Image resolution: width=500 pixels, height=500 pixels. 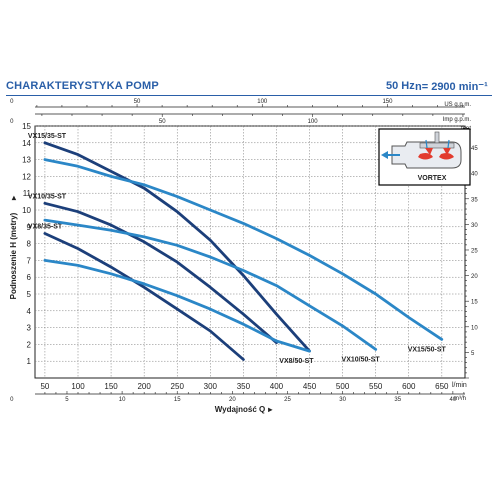 I want to click on y-tick-label: 2, so click(x=29, y=344).